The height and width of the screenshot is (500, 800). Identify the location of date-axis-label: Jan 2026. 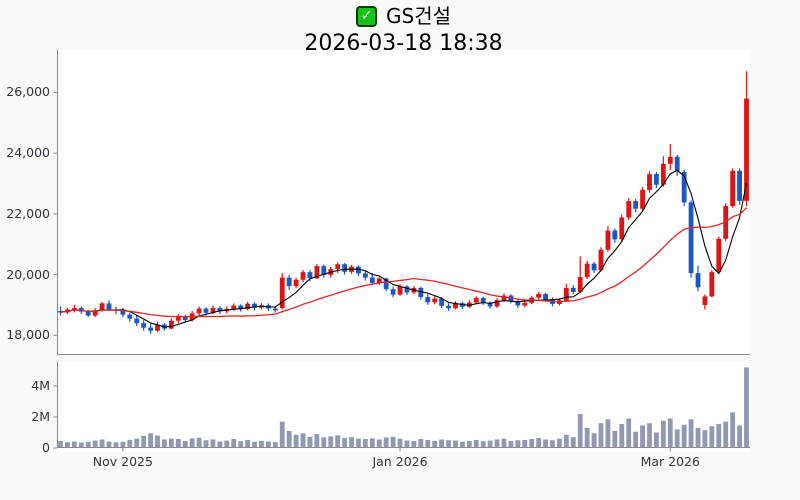
(400, 461).